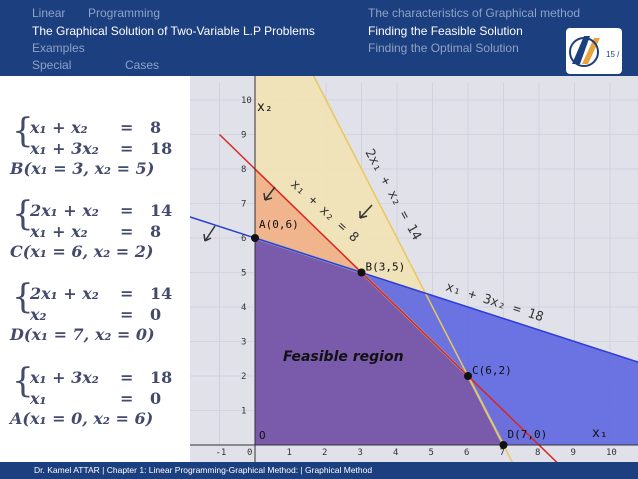  I want to click on system-4-eq-1-lhs: x₁ + 3x₂, so click(64, 377).